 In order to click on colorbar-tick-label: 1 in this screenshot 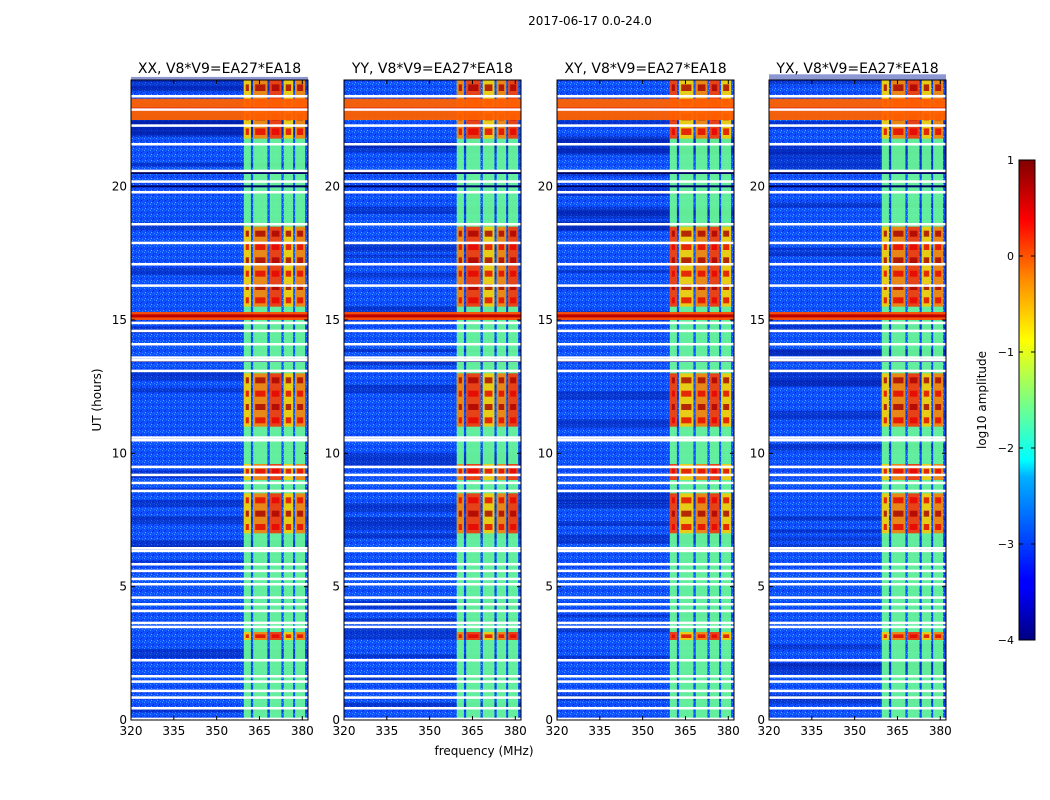, I will do `click(1010, 160)`.